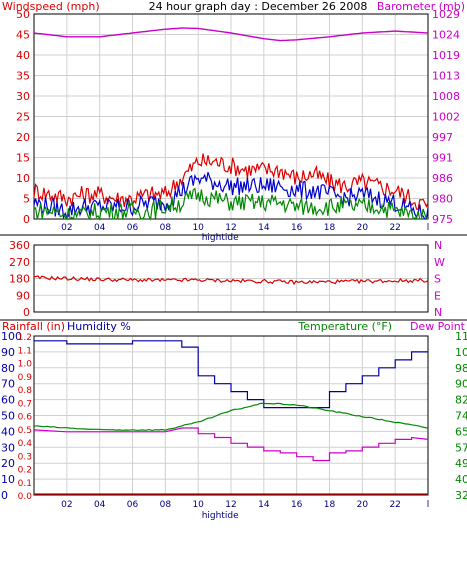  I want to click on direction-y-tick: 360, so click(19, 245).